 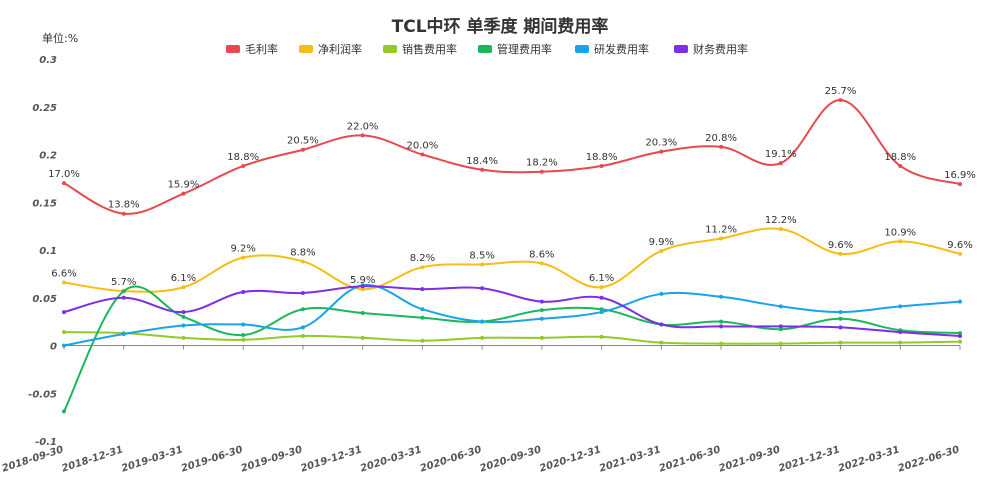 I want to click on legend-item: 财务费用率, so click(x=711, y=49).